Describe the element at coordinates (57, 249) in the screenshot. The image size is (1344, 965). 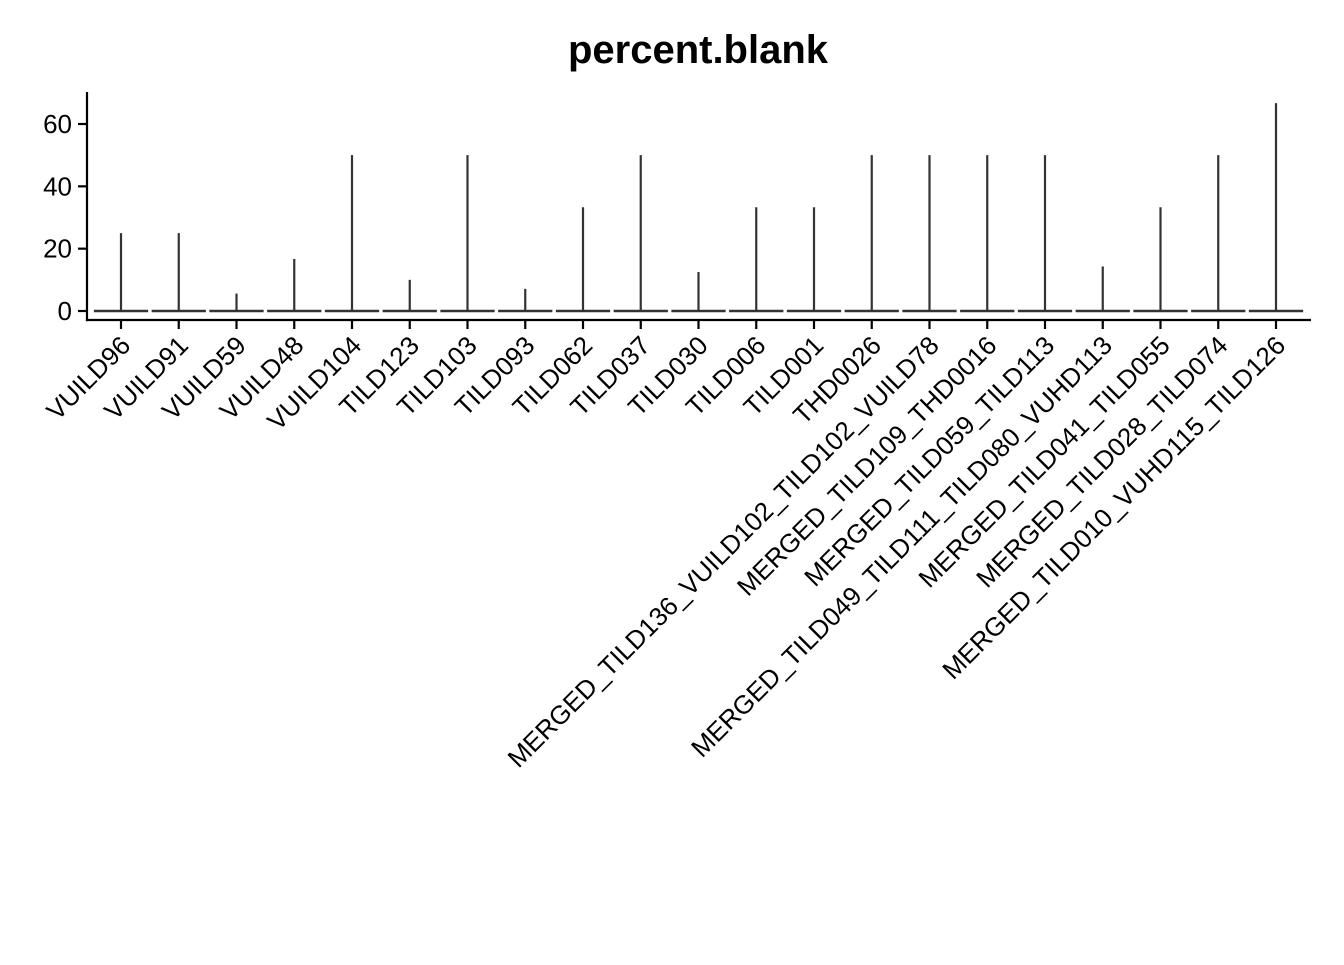
I see `y-tick-label: 20` at that location.